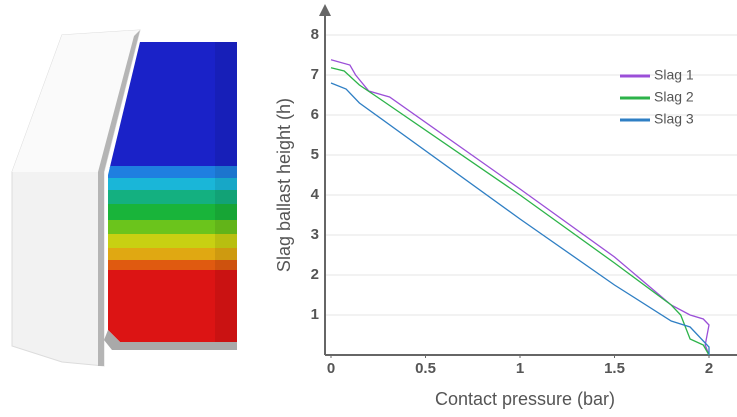 The width and height of the screenshot is (737, 417). What do you see at coordinates (325, 10) in the screenshot?
I see `y-axis-arrow` at bounding box center [325, 10].